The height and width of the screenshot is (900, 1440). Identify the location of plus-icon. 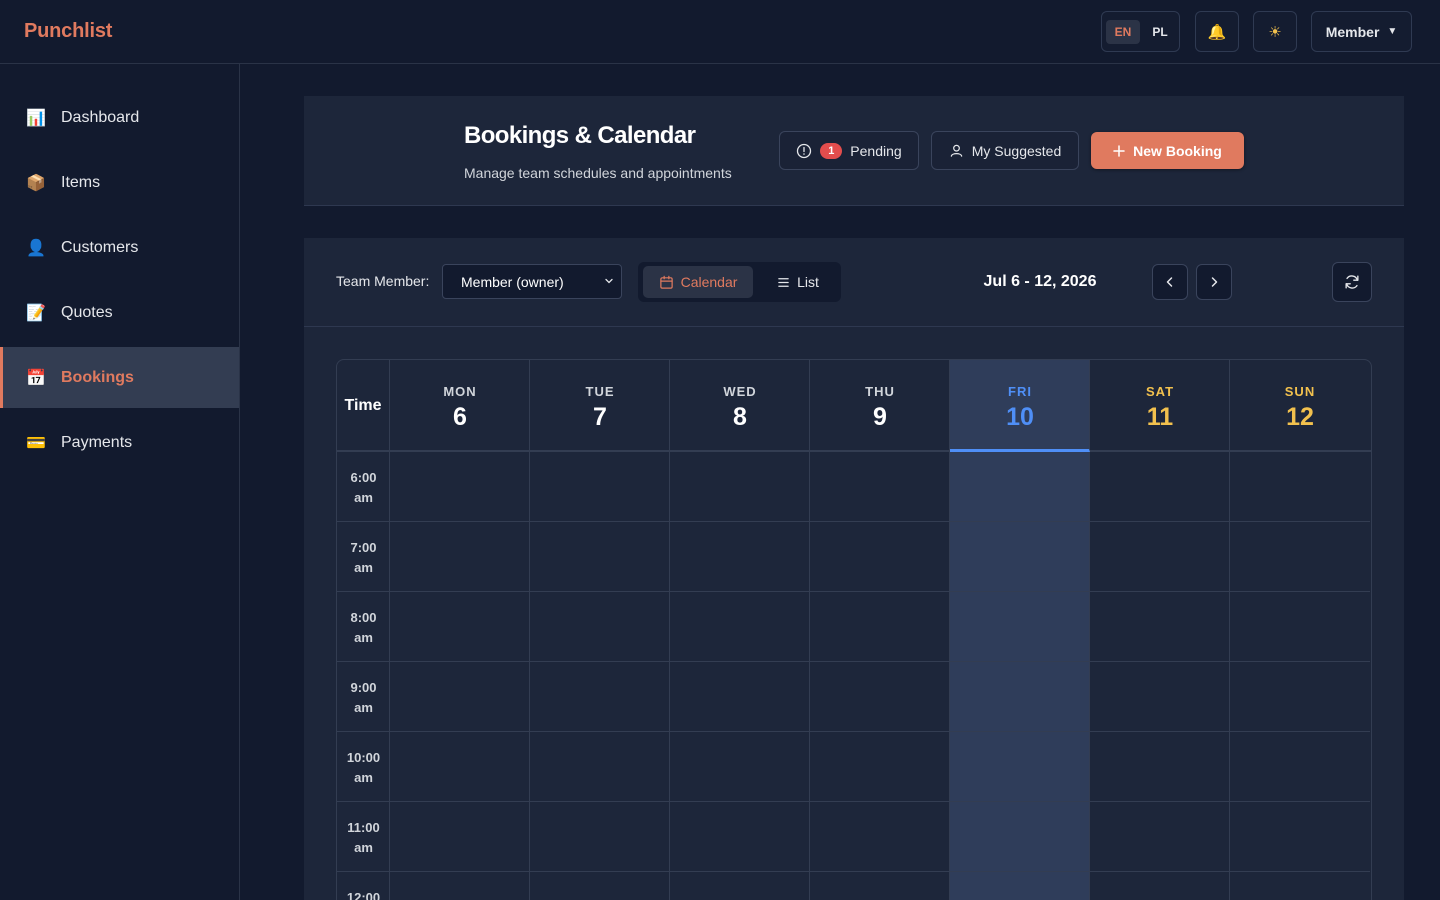
(1119, 150).